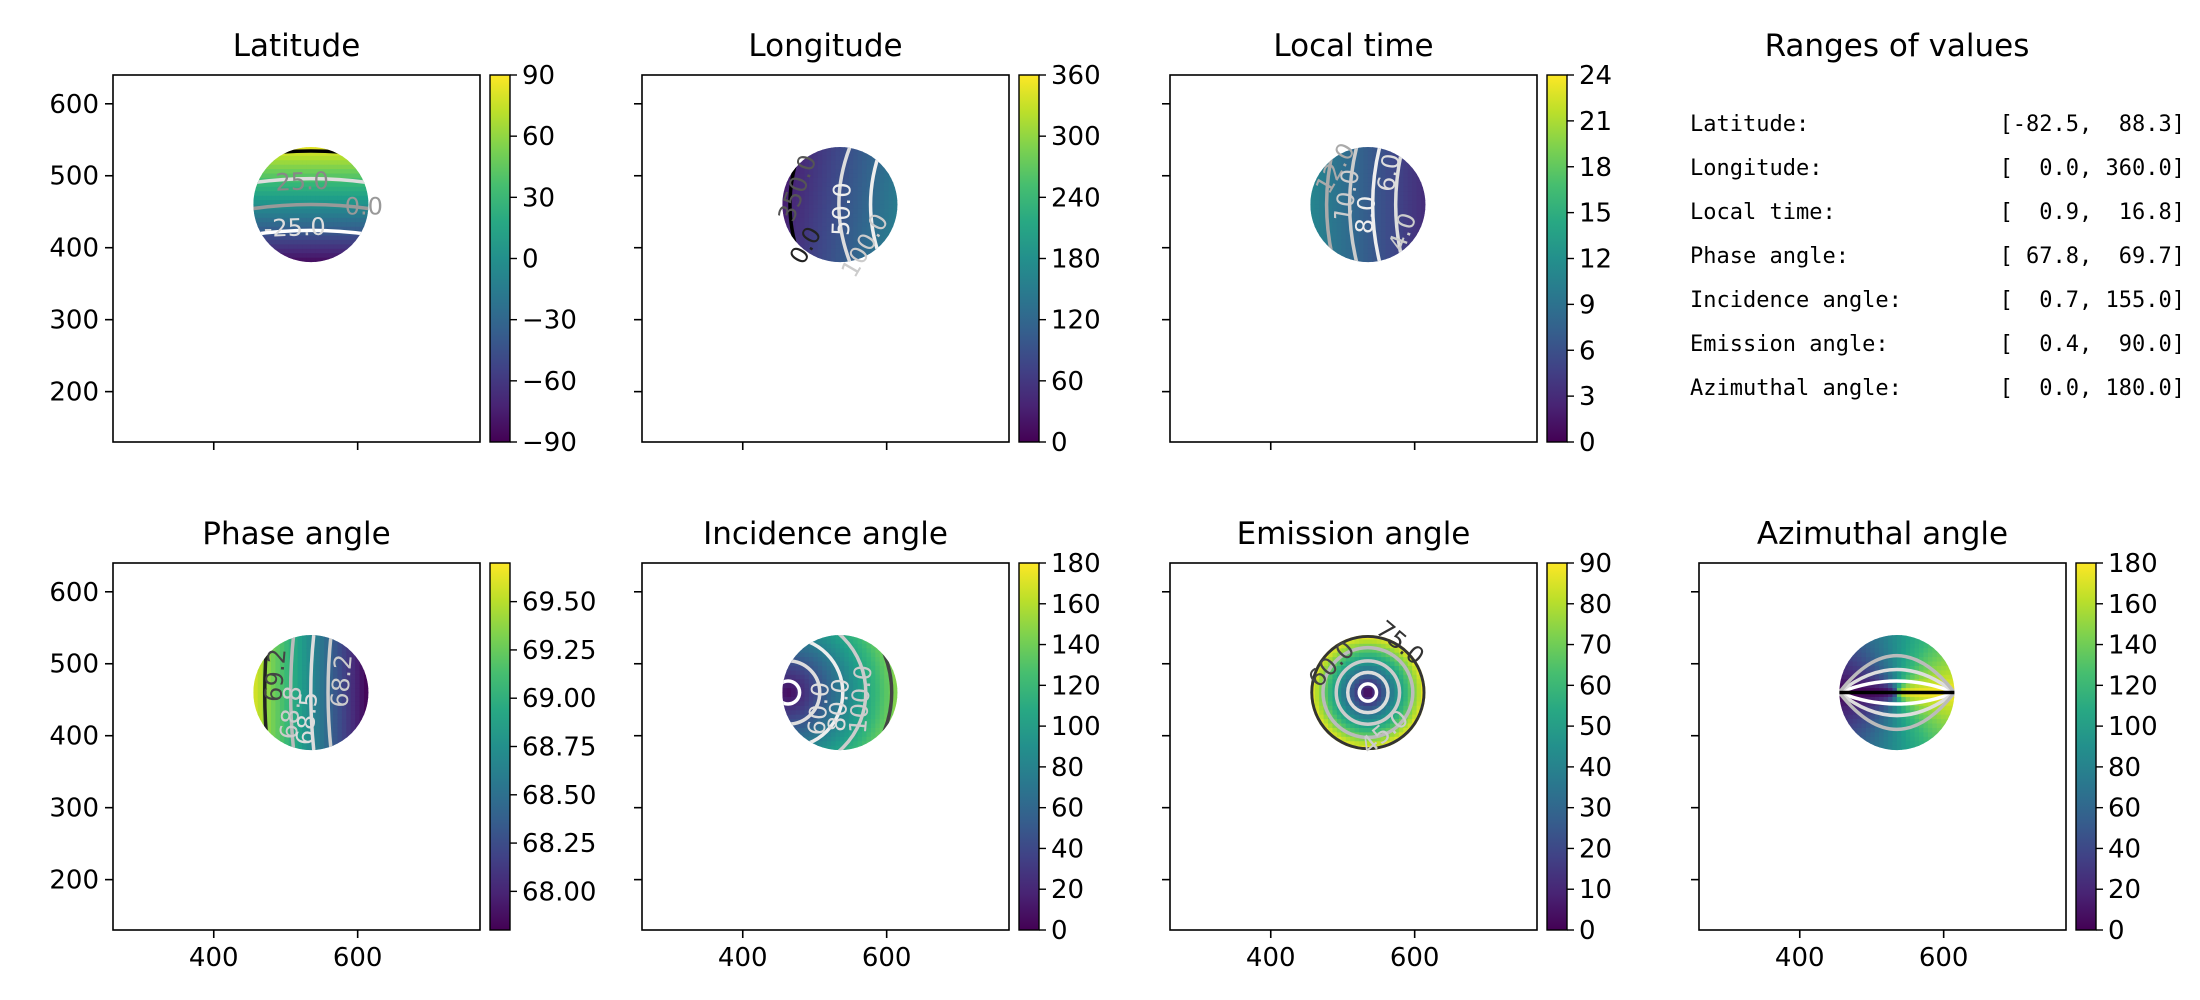  I want to click on colorbar-tick-label: 3, so click(1587, 397).